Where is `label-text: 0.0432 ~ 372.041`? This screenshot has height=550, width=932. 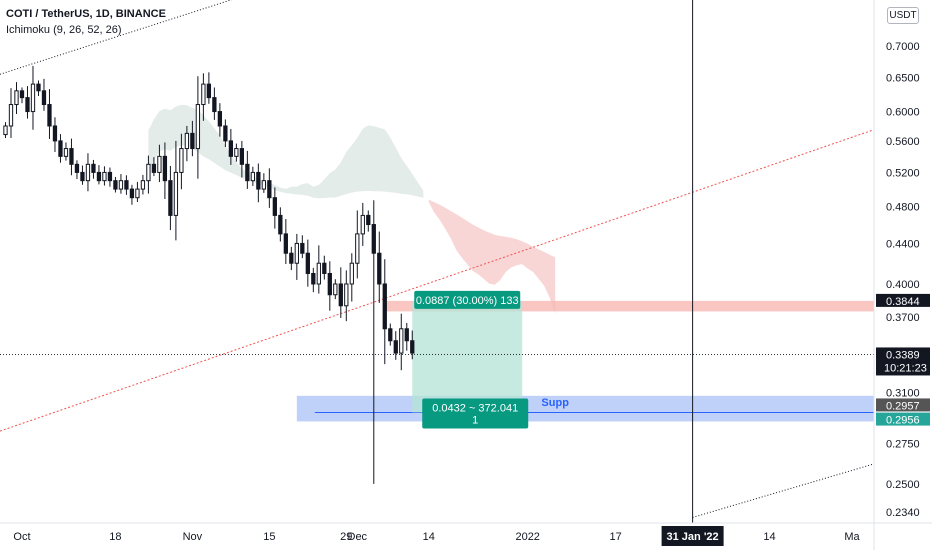
label-text: 0.0432 ~ 372.041 is located at coordinates (475, 408).